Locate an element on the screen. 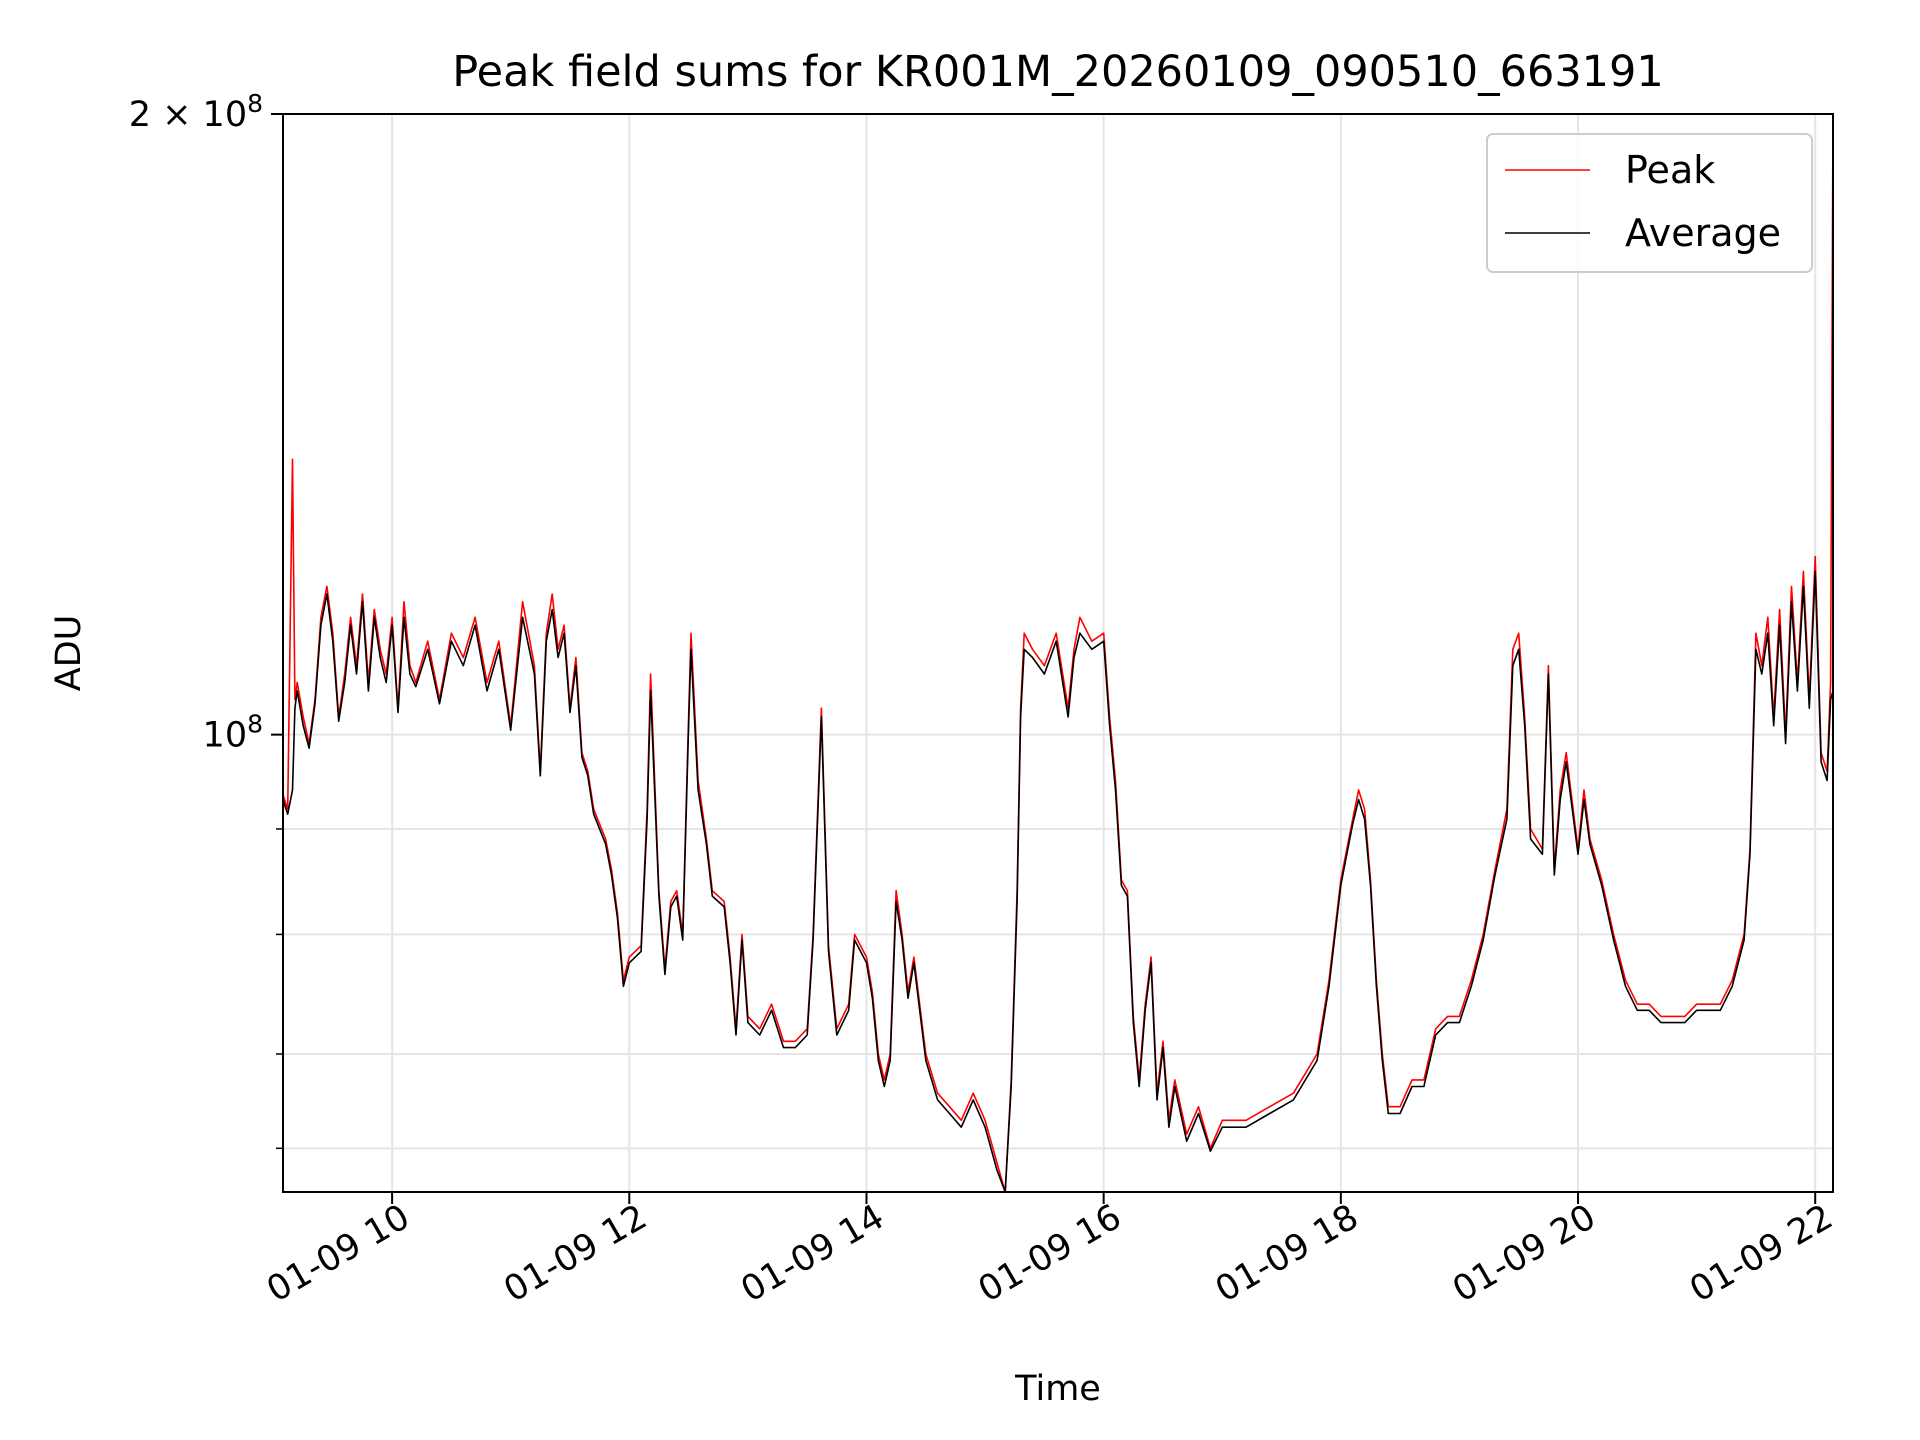 The image size is (1920, 1440). legend-label-peak: Peak is located at coordinates (1670, 170).